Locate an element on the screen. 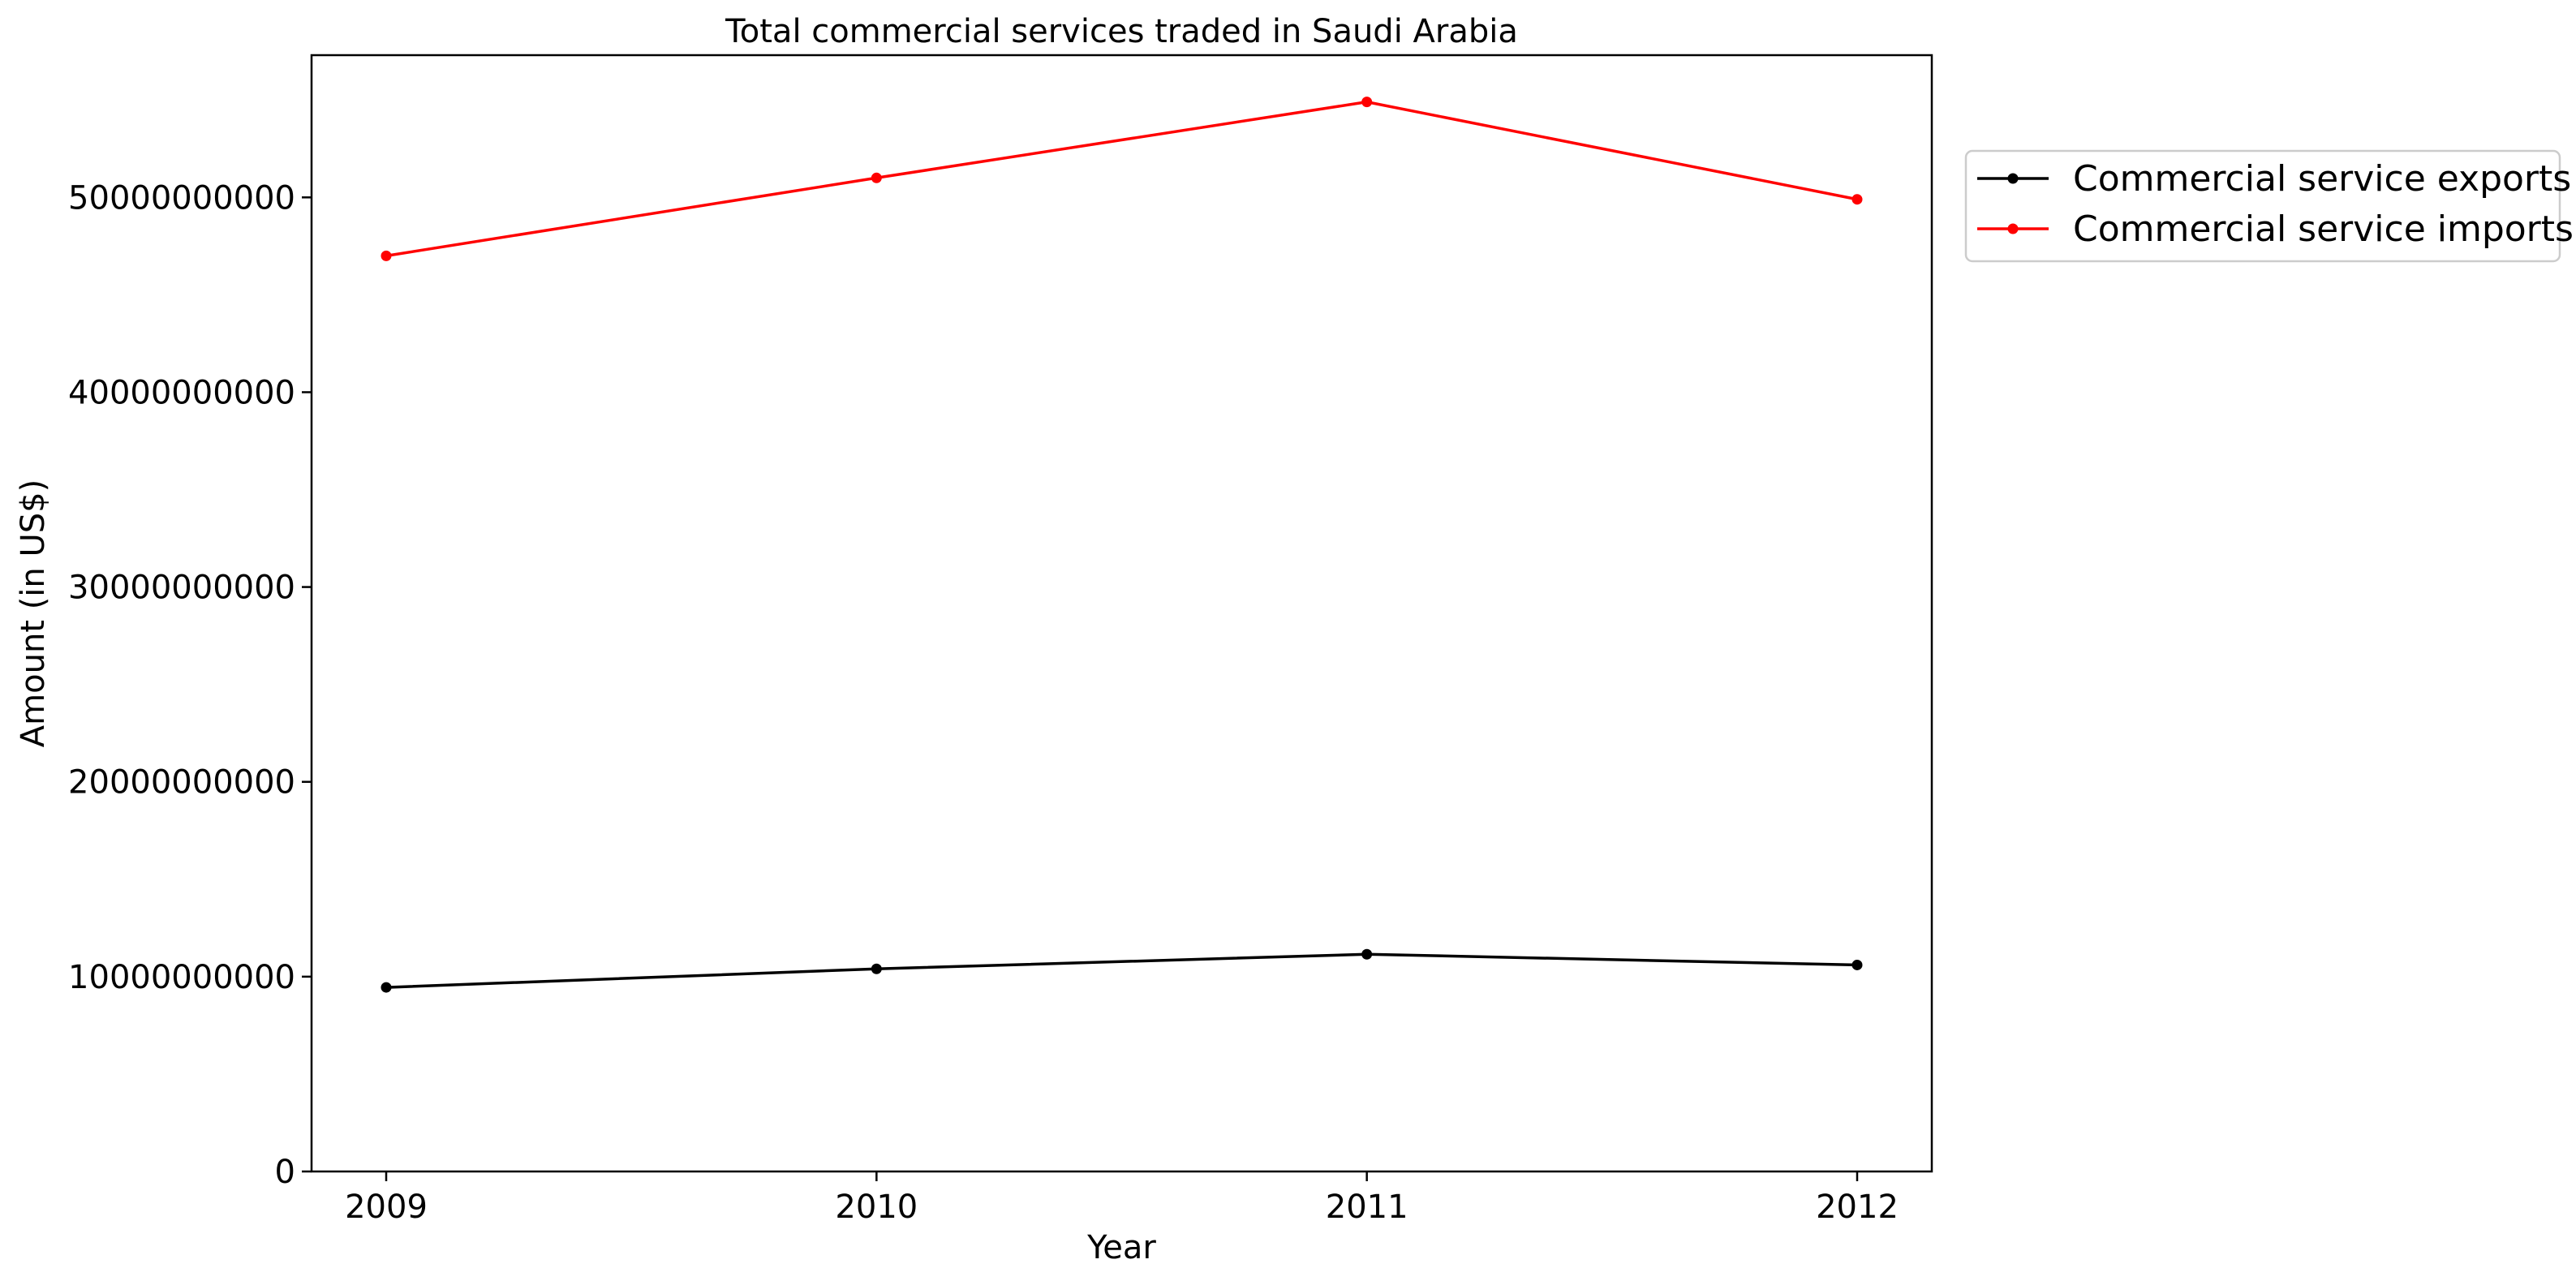 The image size is (2576, 1281). y-tick-label: 10000000000 is located at coordinates (181, 978).